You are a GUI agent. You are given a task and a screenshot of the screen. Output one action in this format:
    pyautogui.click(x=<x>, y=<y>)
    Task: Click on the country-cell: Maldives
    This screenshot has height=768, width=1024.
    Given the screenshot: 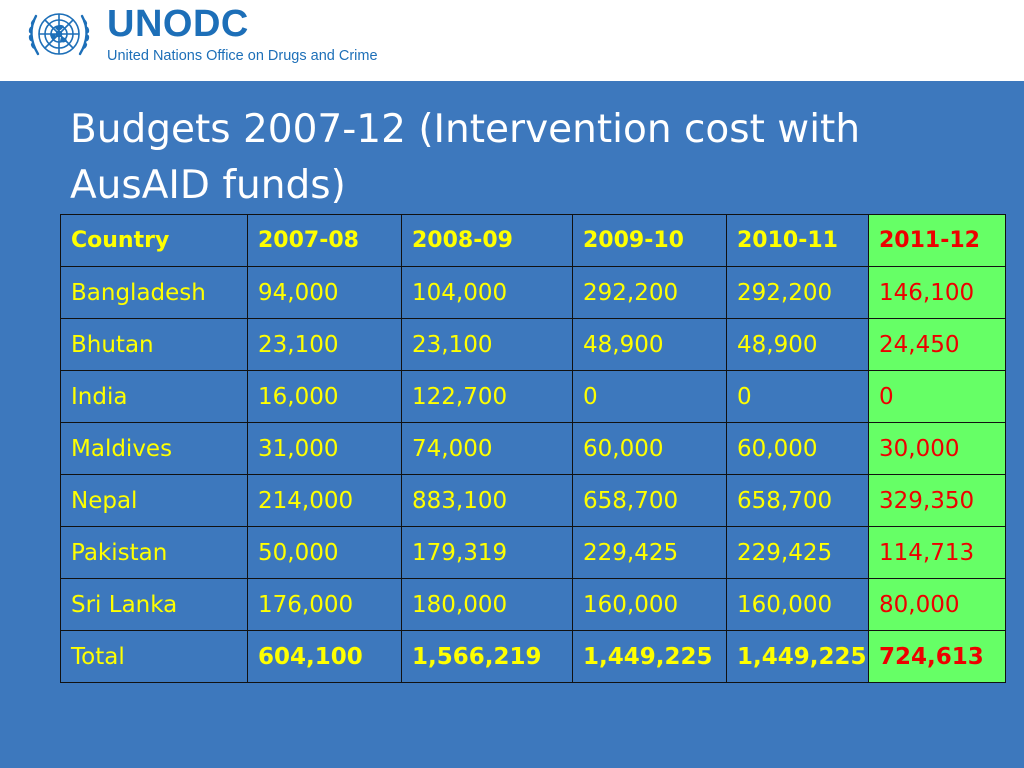 What is the action you would take?
    pyautogui.click(x=154, y=448)
    